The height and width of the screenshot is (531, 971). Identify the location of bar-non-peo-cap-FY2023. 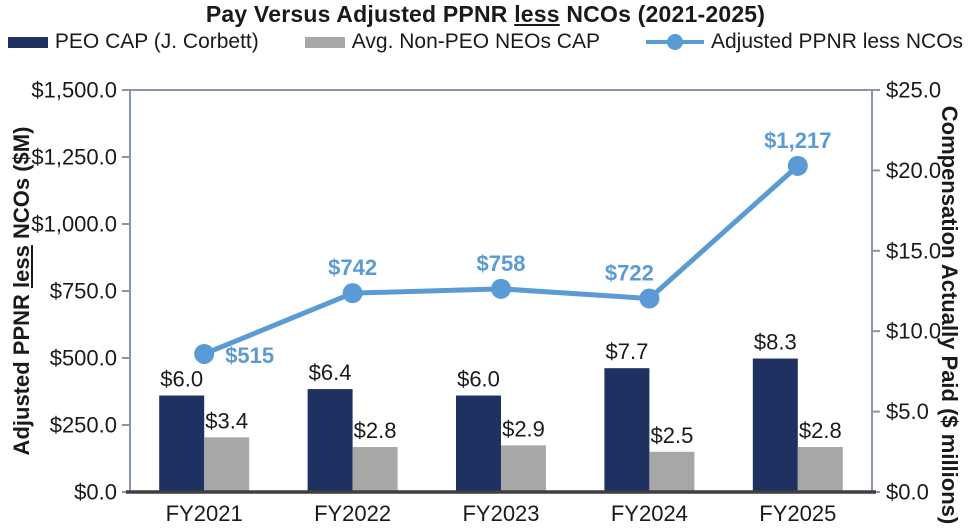
(523, 468).